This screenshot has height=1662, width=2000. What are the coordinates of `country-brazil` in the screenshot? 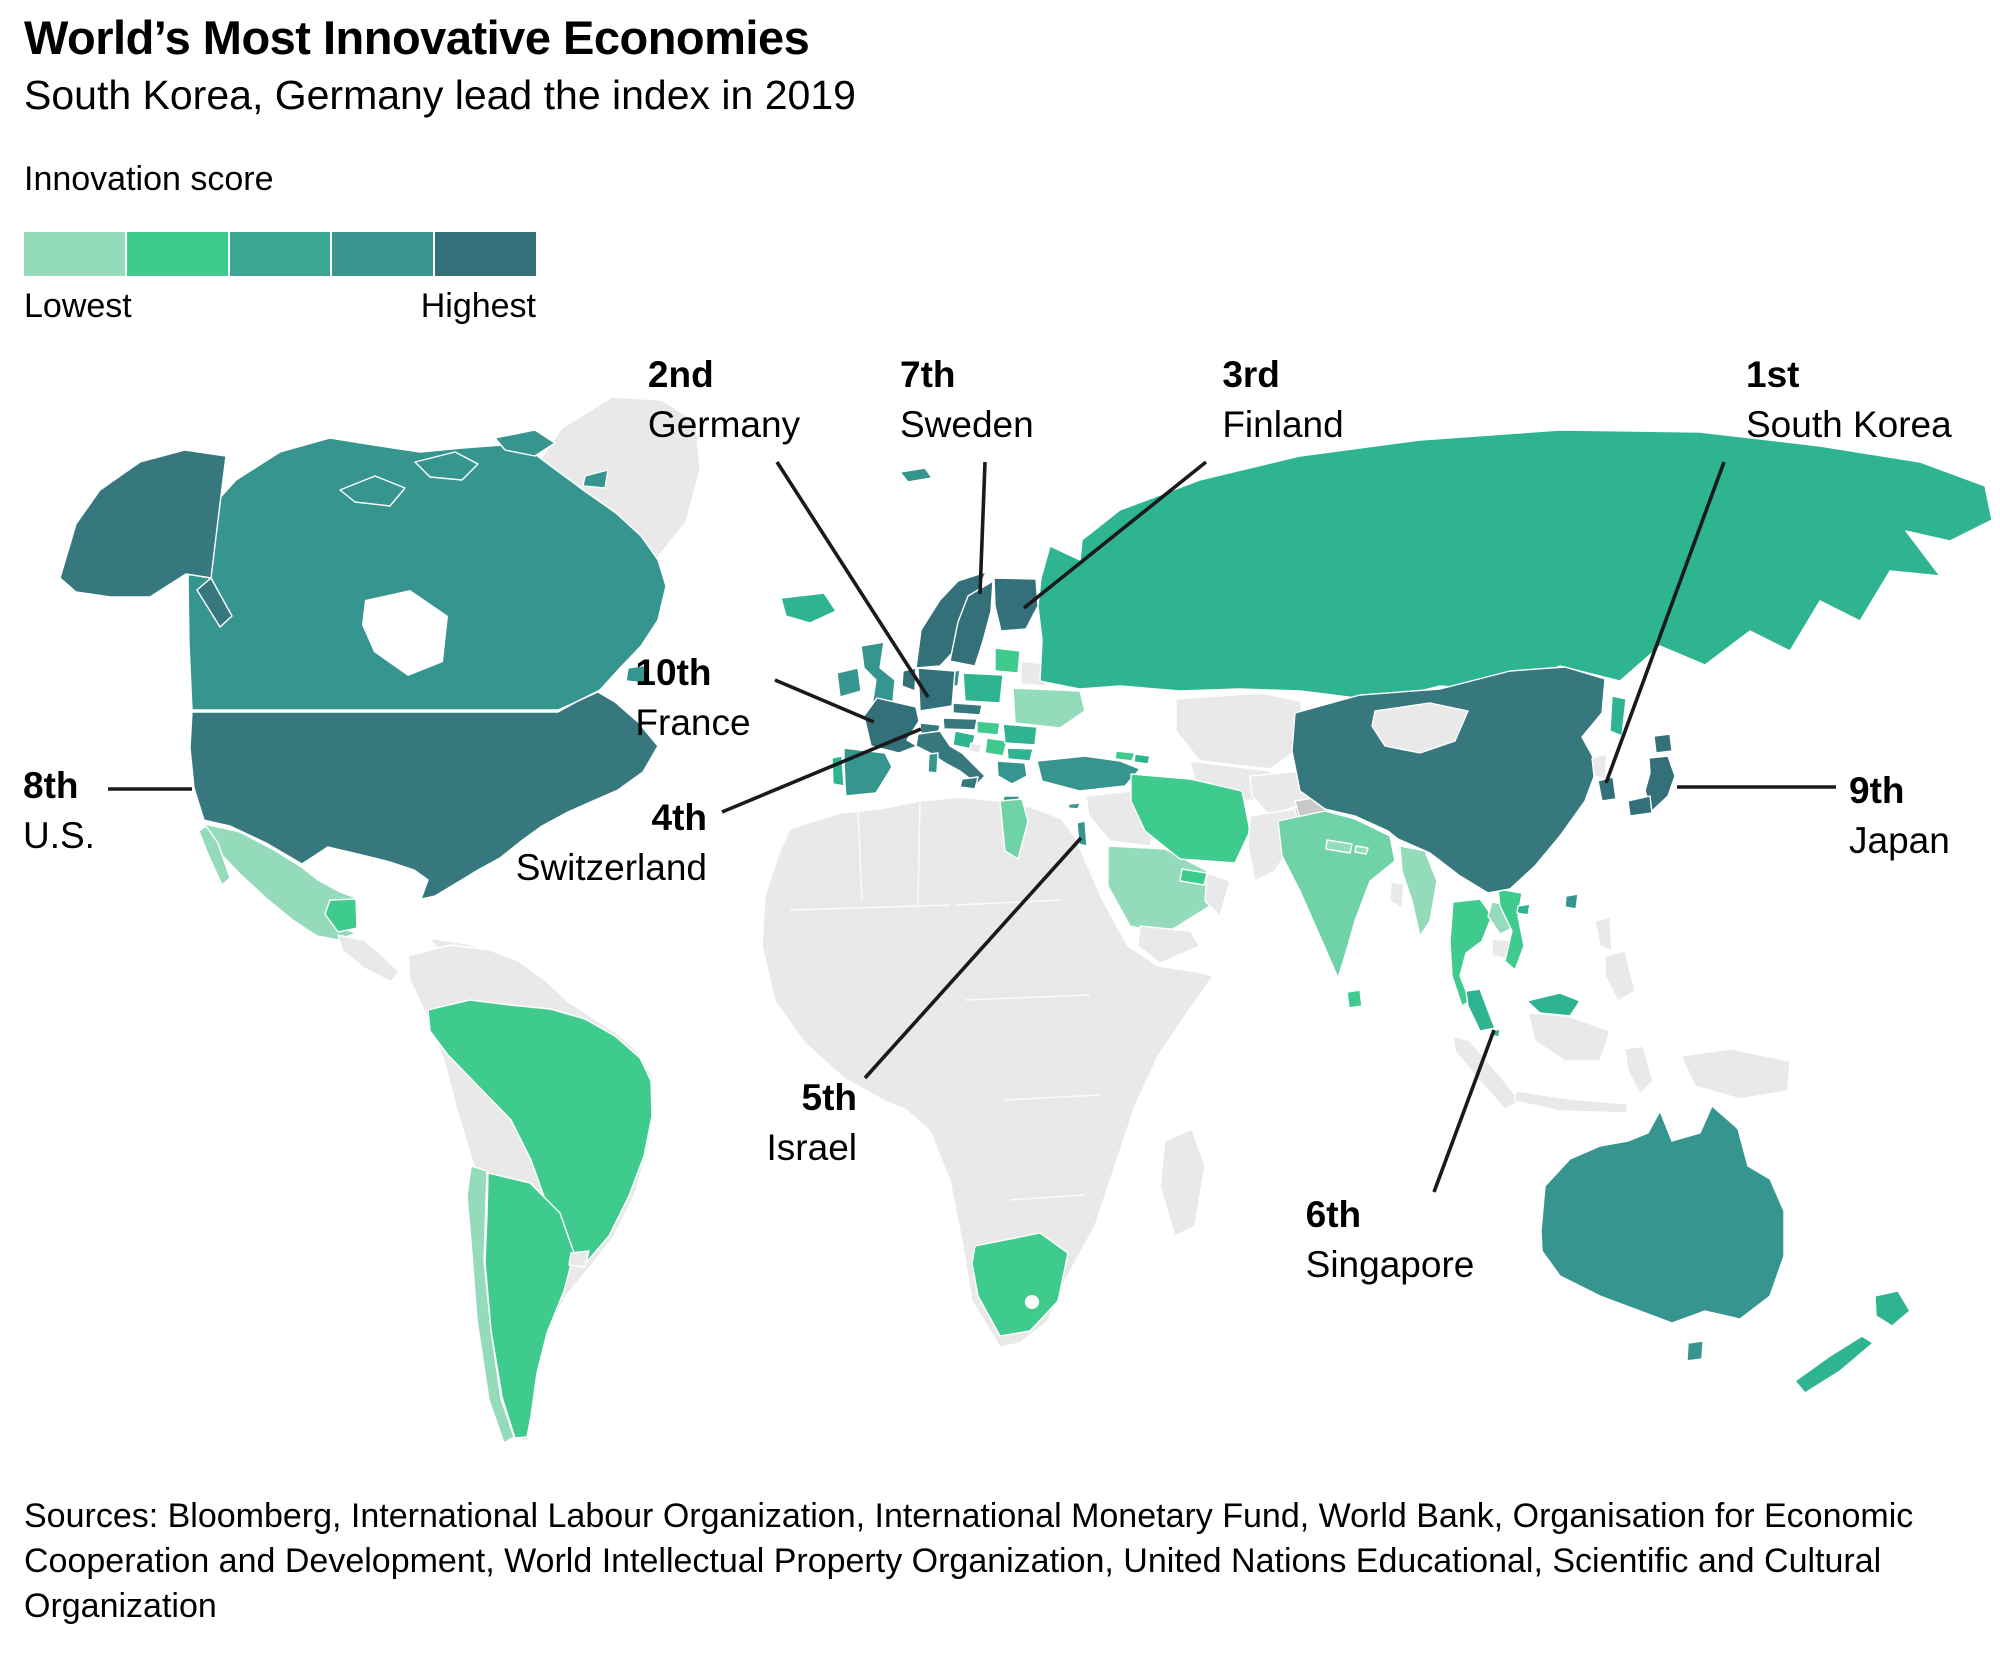 It's located at (540, 1132).